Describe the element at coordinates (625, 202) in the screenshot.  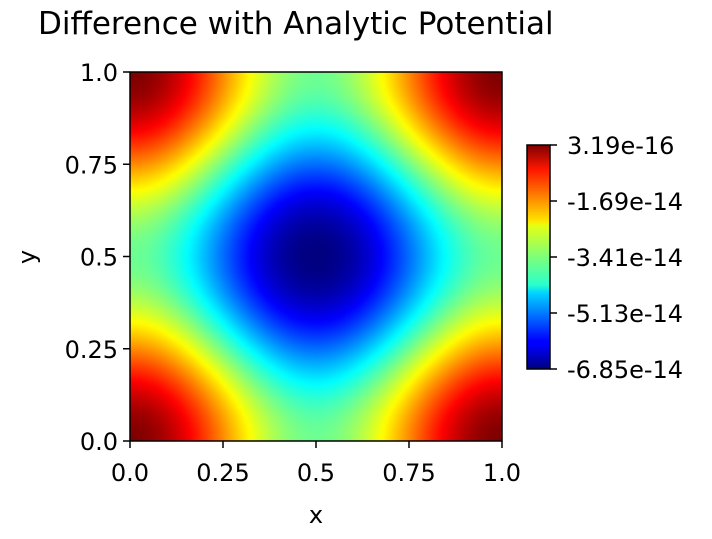
I see `colorbar-tick-label: -1.69e-14` at that location.